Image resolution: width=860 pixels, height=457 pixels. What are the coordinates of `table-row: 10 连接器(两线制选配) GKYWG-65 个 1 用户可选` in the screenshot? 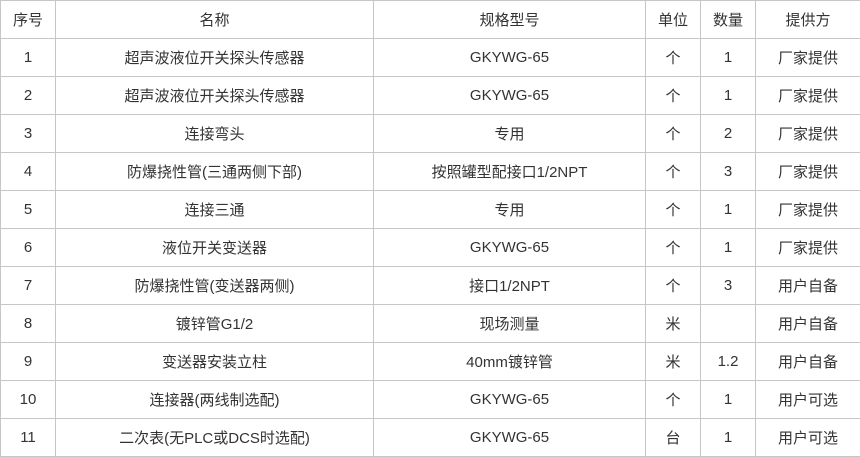 It's located at (430, 399).